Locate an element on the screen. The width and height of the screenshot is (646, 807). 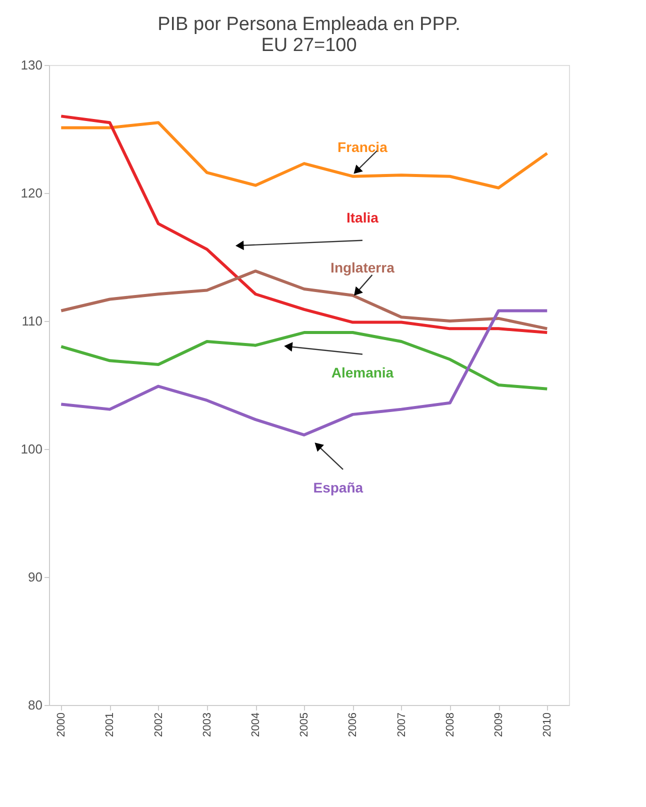
x-tick-label: 2007 is located at coordinates (402, 724).